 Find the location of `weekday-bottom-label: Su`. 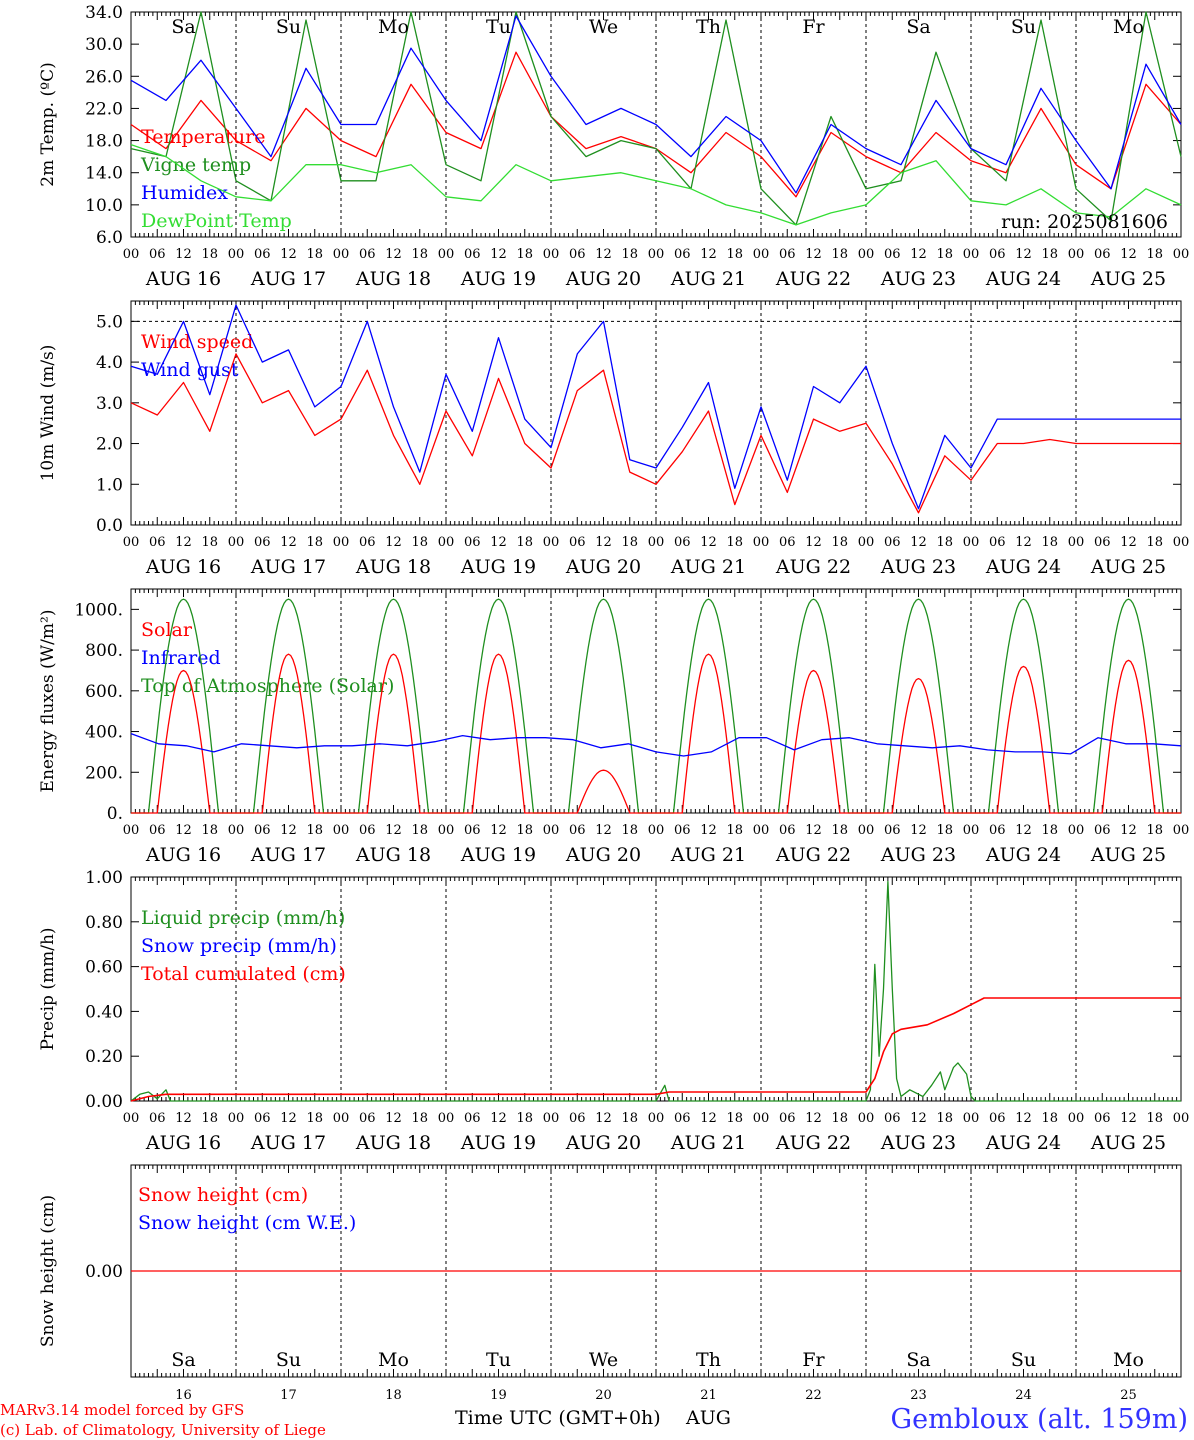

weekday-bottom-label: Su is located at coordinates (288, 1360).